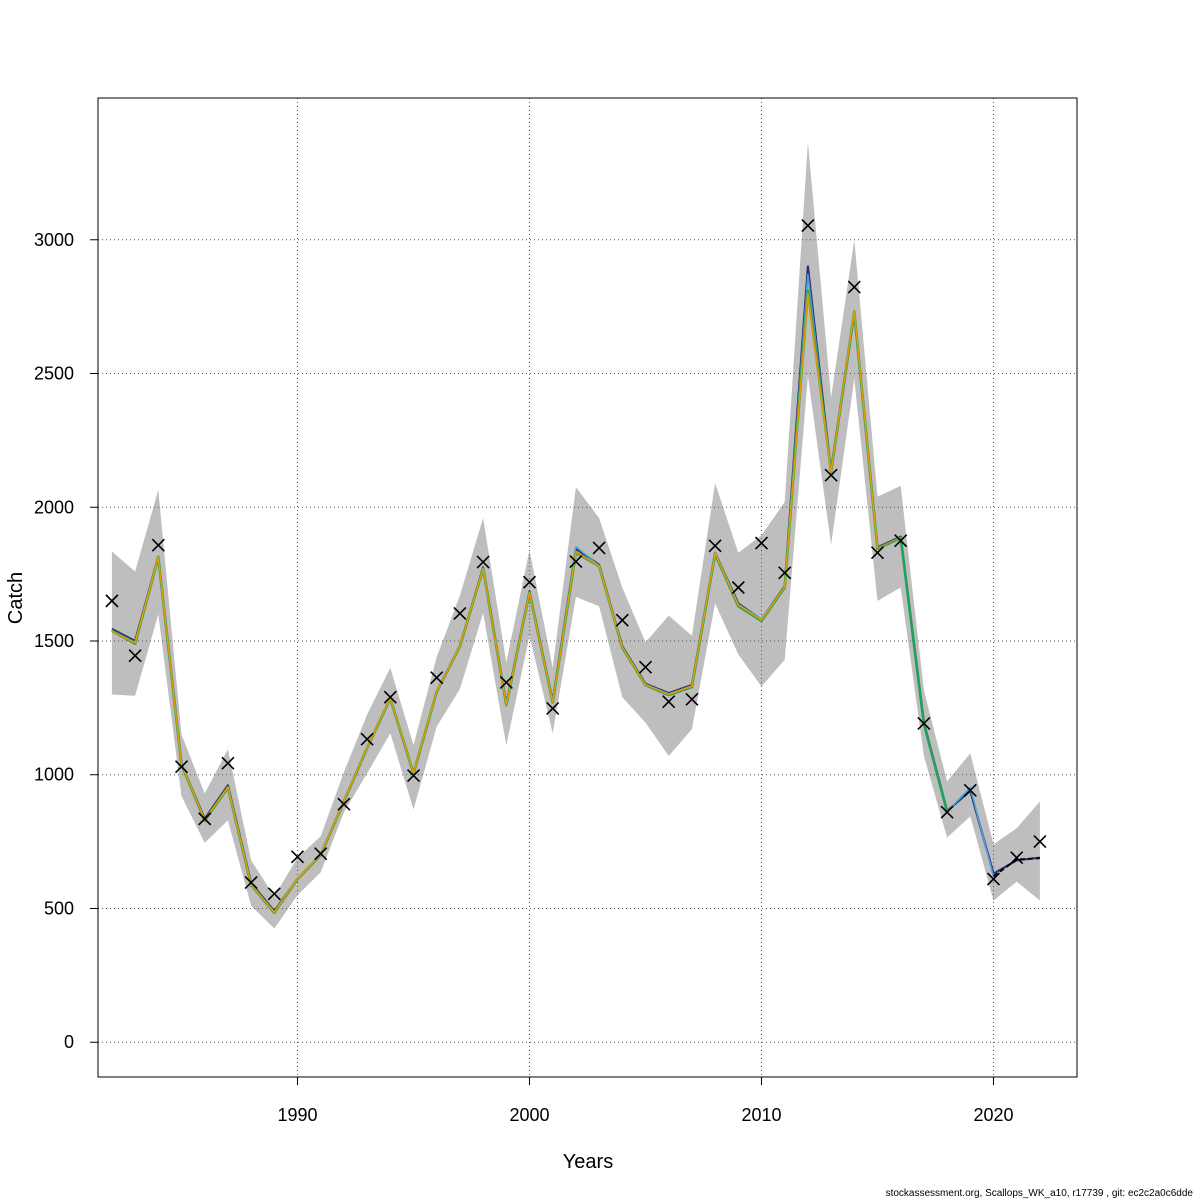 Image resolution: width=1200 pixels, height=1200 pixels. Describe the element at coordinates (54, 240) in the screenshot. I see `y-tick-label: 3000` at that location.